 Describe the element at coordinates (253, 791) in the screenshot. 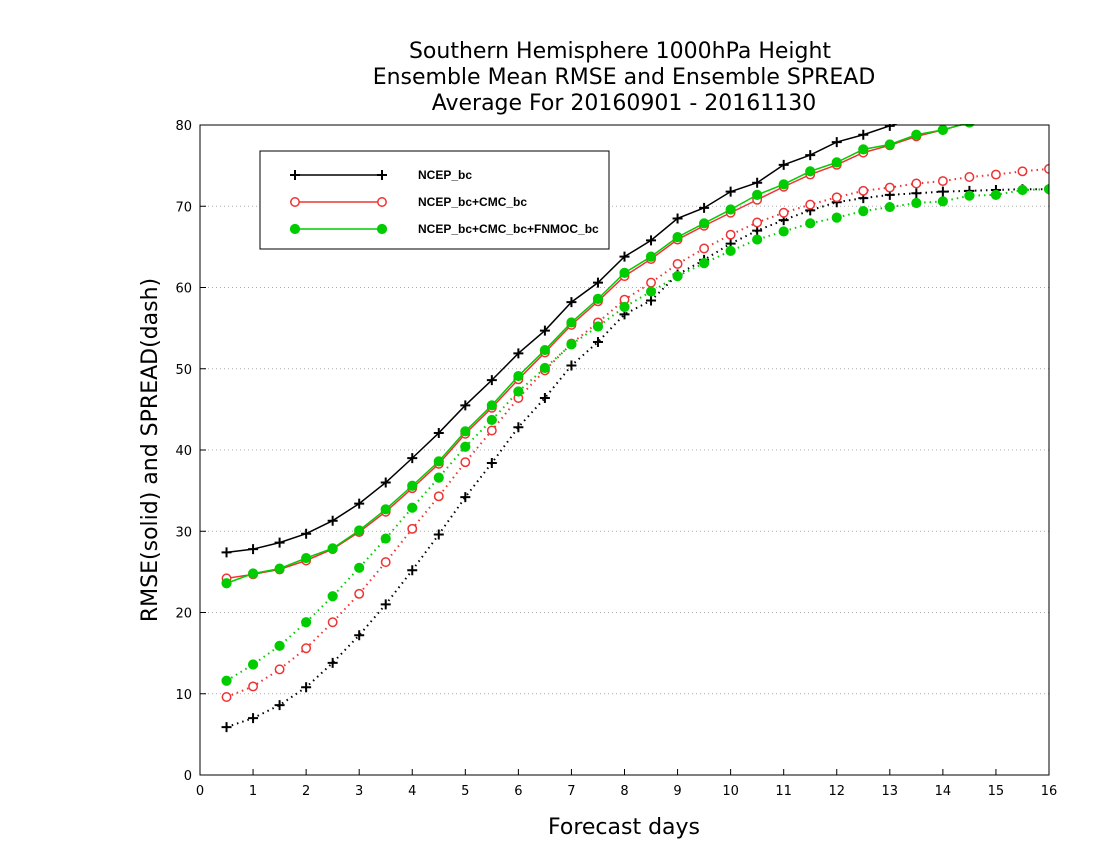

I see `x-tick-label: 1` at that location.